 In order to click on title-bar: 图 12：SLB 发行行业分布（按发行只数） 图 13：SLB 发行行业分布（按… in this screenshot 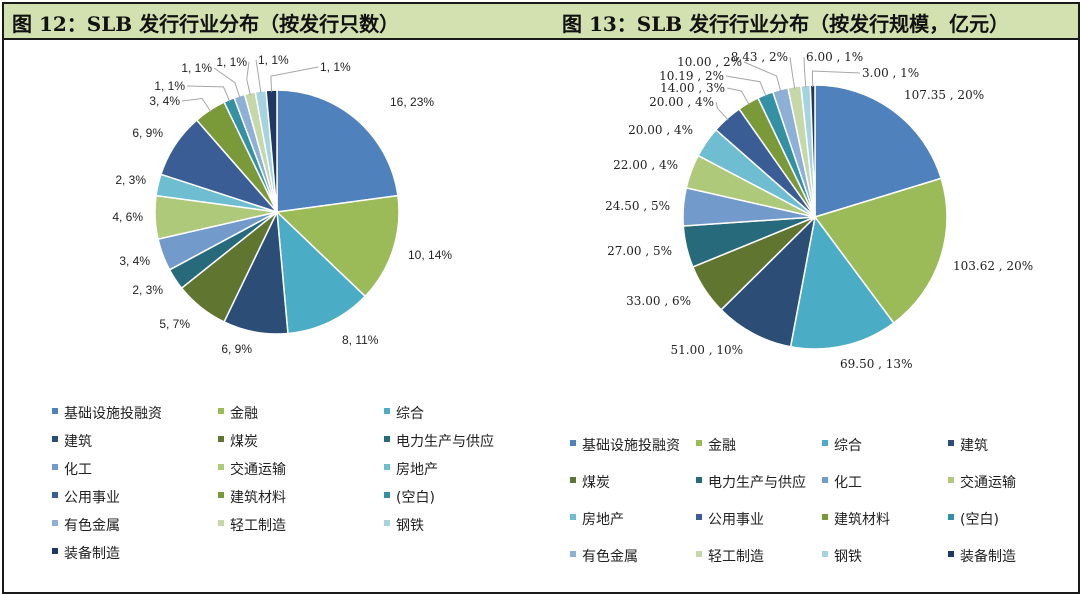, I will do `click(541, 22)`.